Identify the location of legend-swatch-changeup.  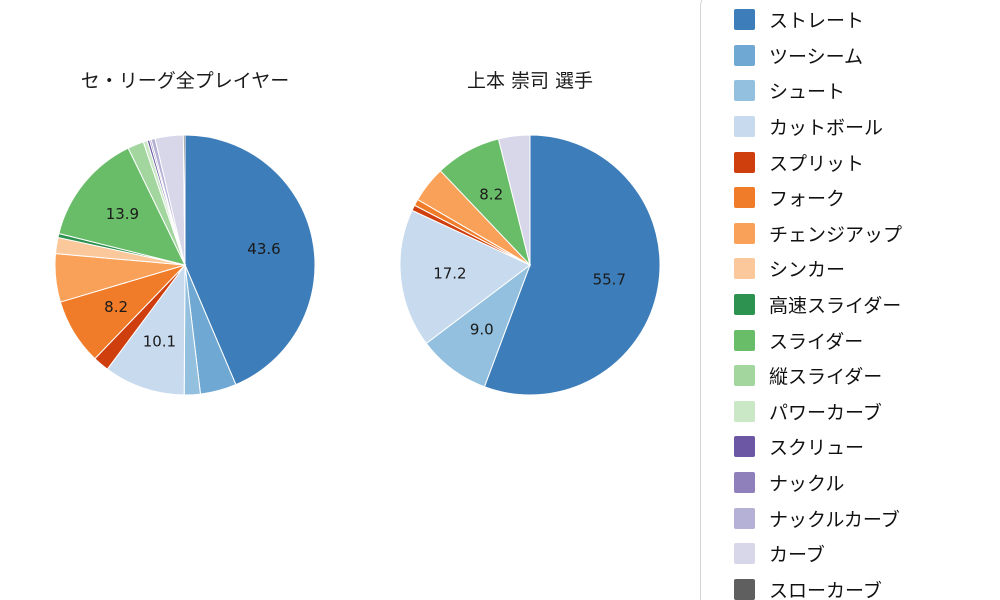
(744, 233).